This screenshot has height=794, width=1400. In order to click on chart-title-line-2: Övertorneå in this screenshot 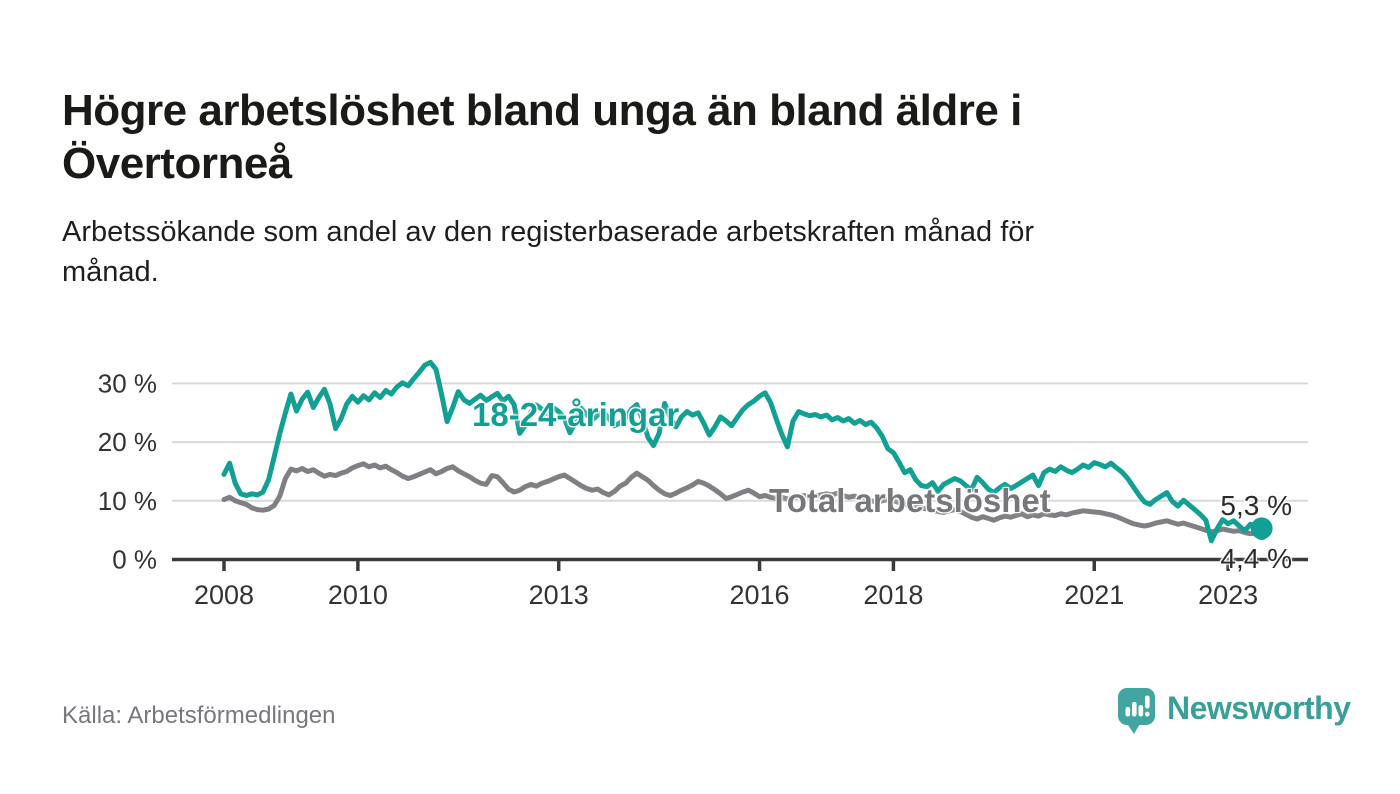, I will do `click(177, 164)`.